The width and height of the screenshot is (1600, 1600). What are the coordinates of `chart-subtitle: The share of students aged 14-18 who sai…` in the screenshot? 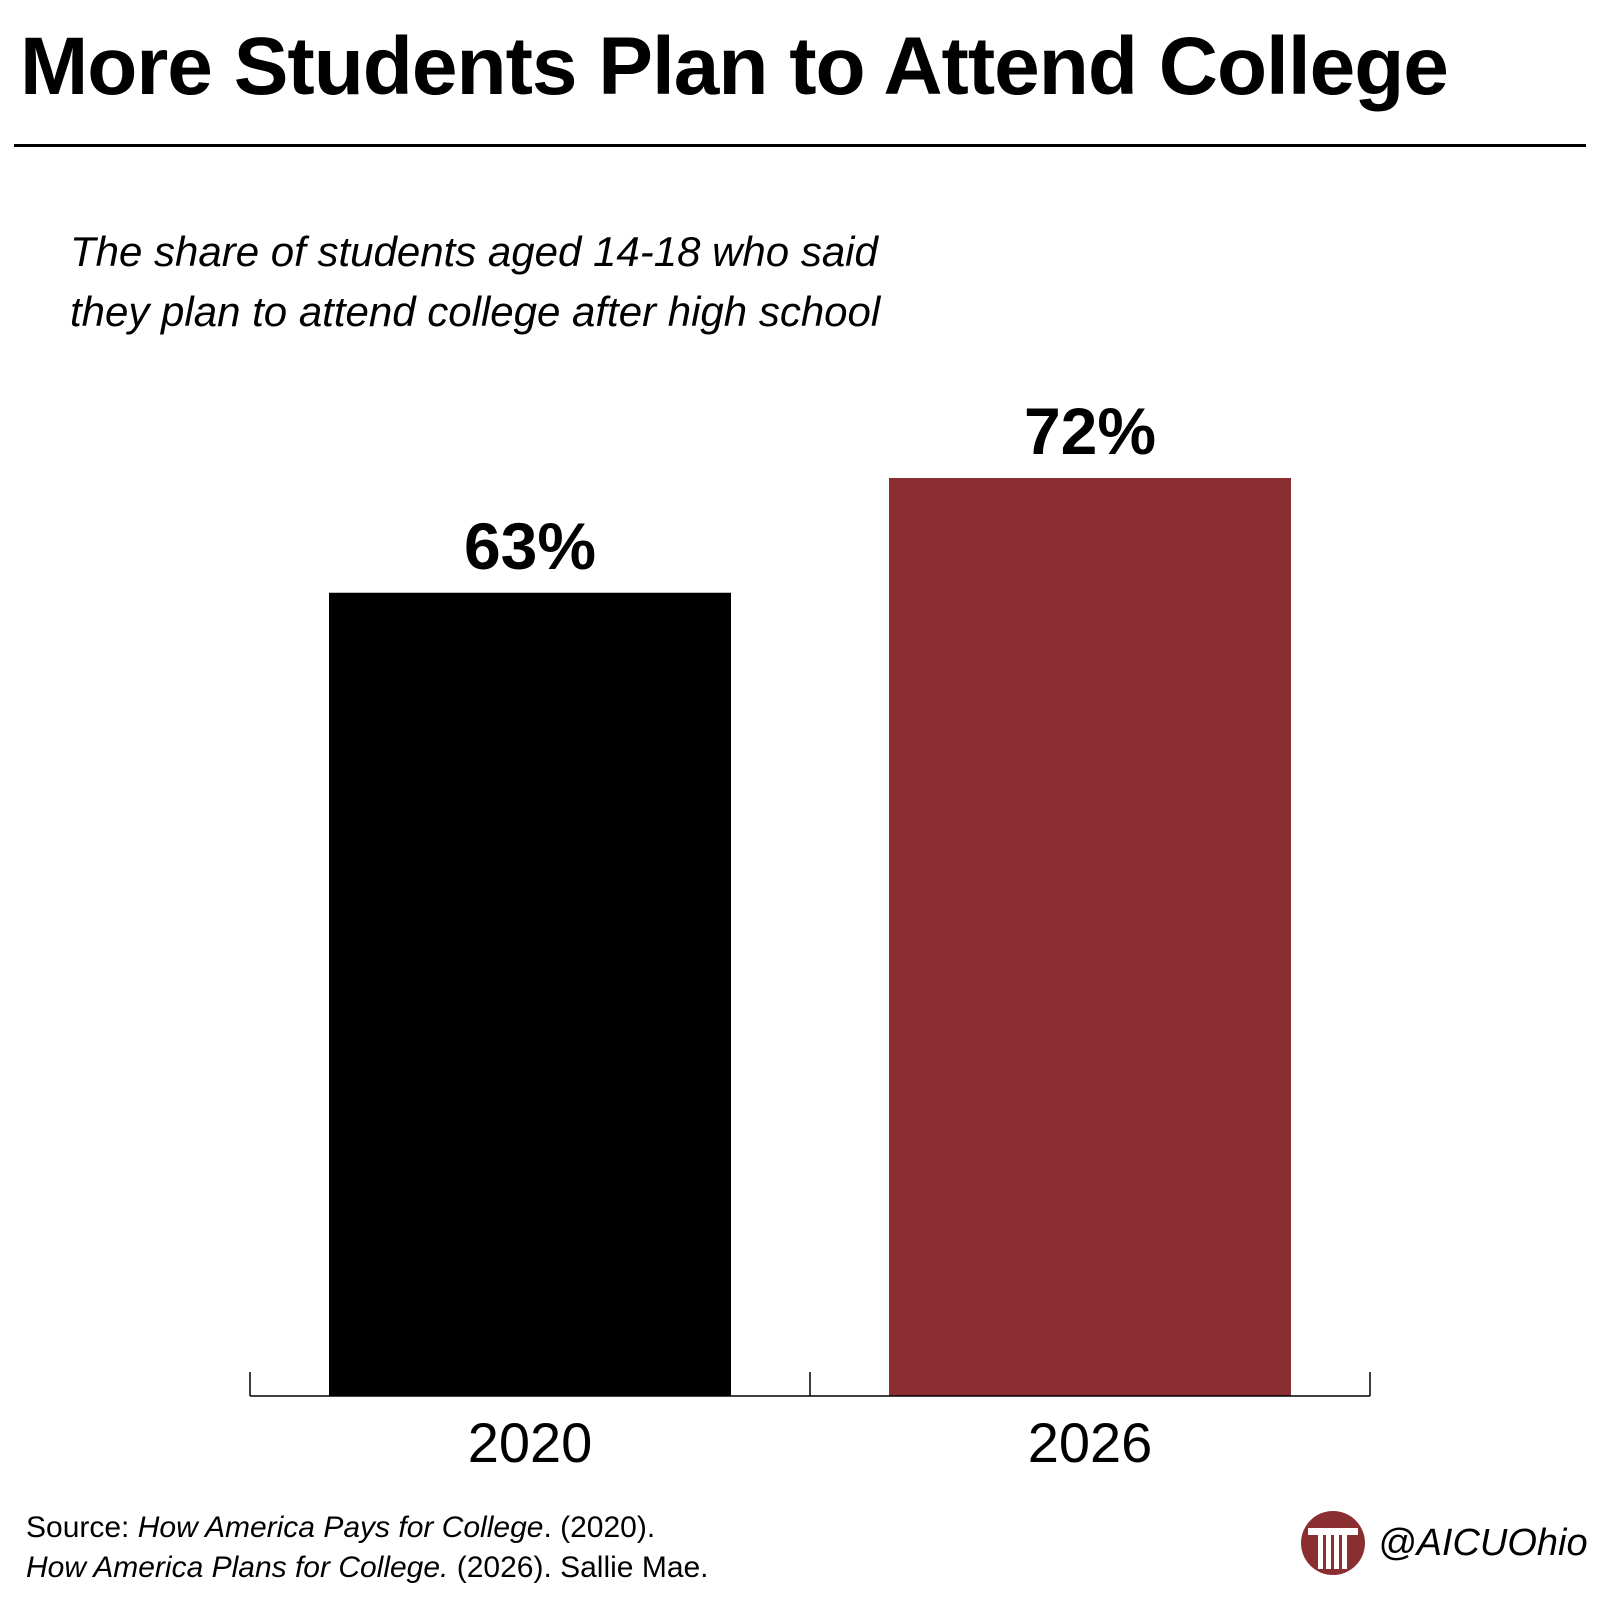 It's located at (560, 282).